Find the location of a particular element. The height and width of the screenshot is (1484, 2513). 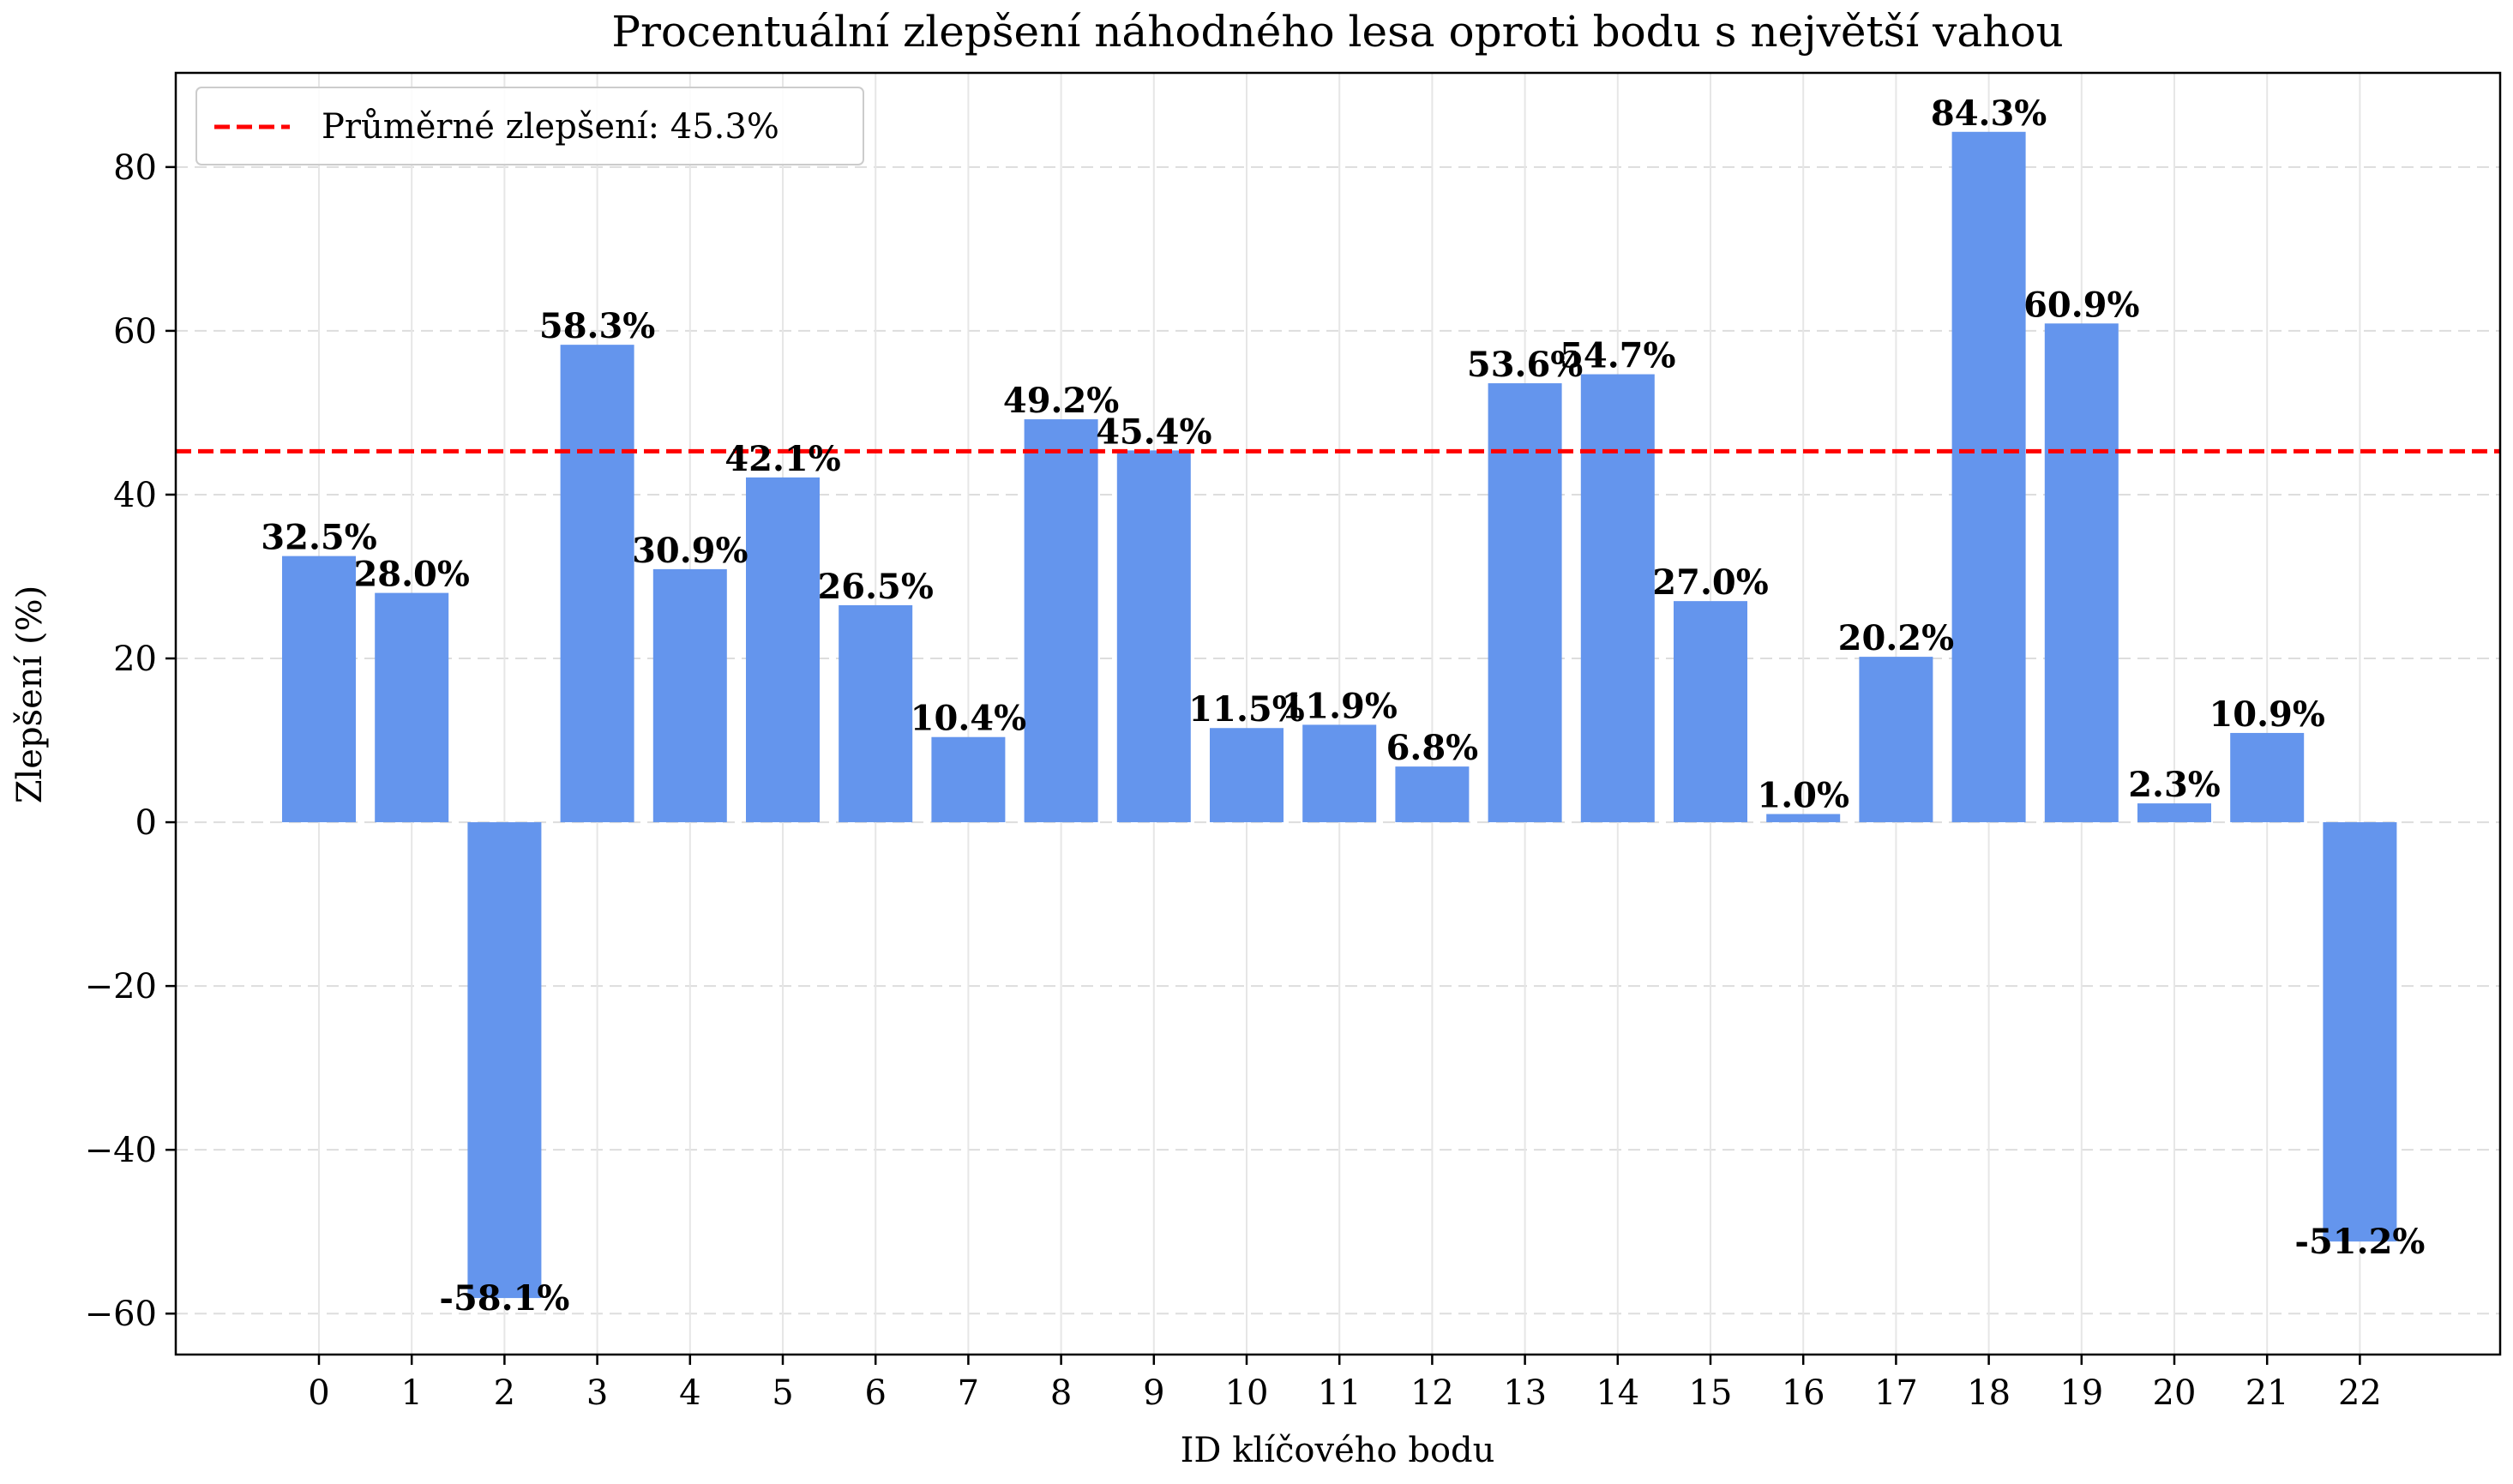

x-tick-label: 17 is located at coordinates (1896, 1393).